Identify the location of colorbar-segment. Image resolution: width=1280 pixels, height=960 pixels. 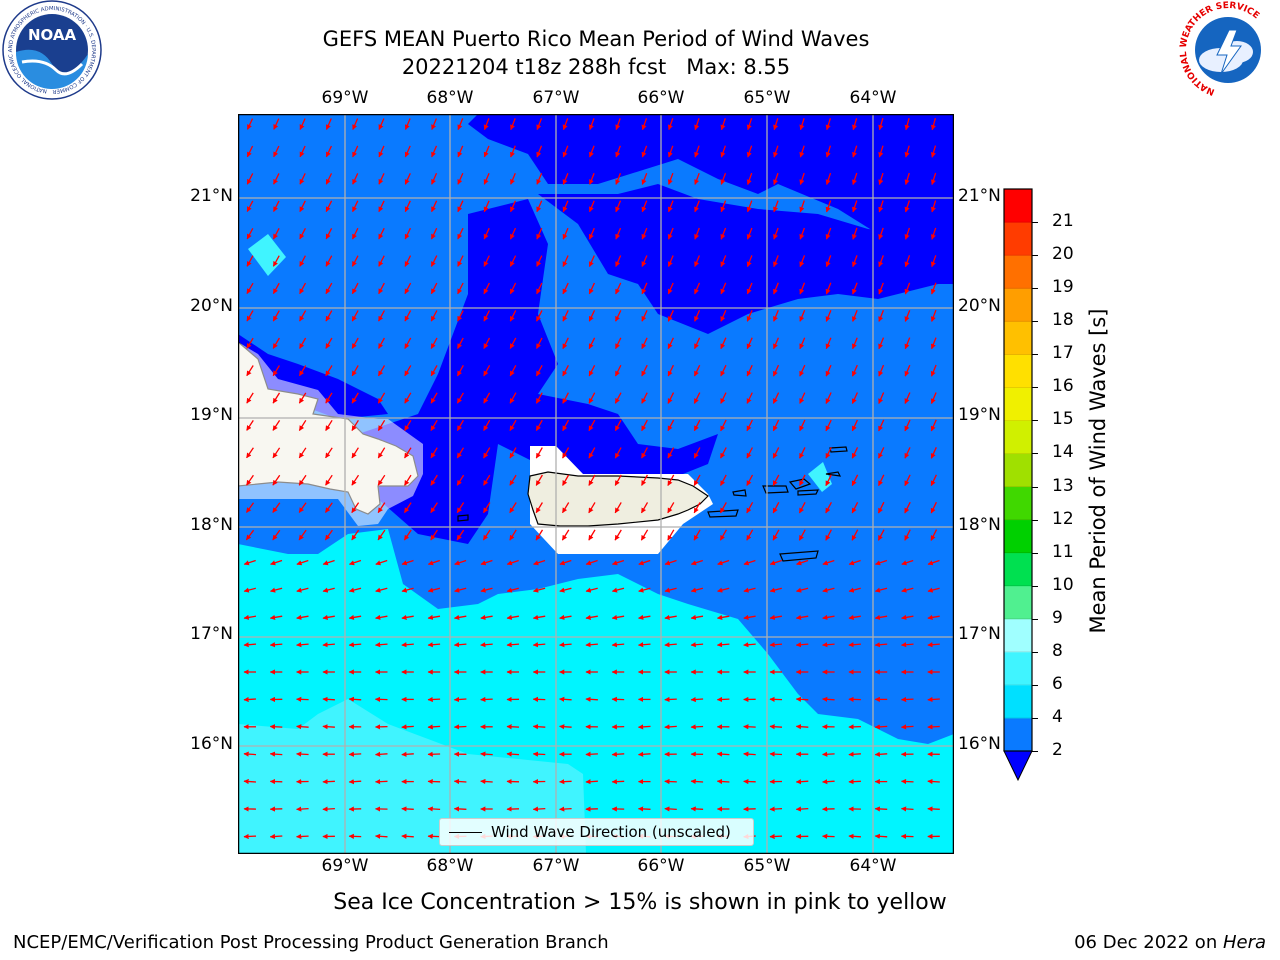
(1018, 569).